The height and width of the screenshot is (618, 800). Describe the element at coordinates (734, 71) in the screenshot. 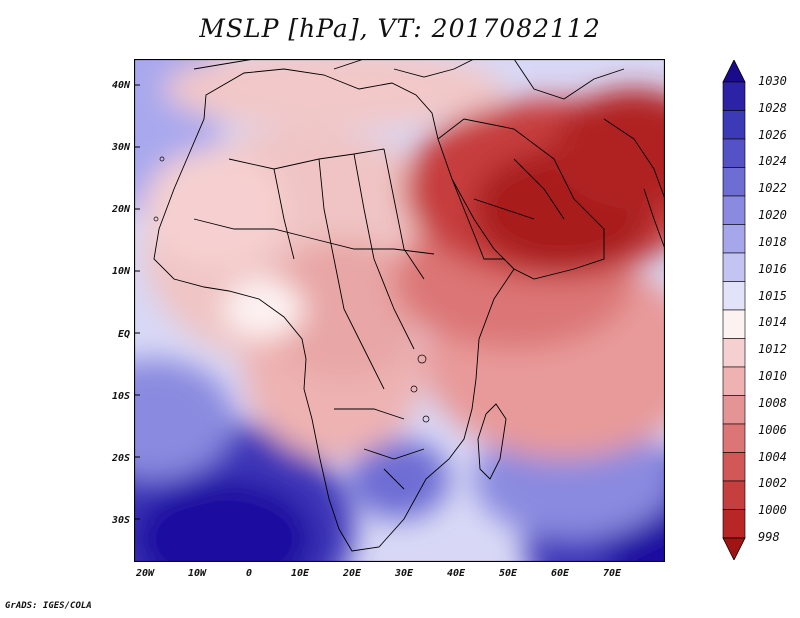

I see `colorbar-max-arrow` at that location.